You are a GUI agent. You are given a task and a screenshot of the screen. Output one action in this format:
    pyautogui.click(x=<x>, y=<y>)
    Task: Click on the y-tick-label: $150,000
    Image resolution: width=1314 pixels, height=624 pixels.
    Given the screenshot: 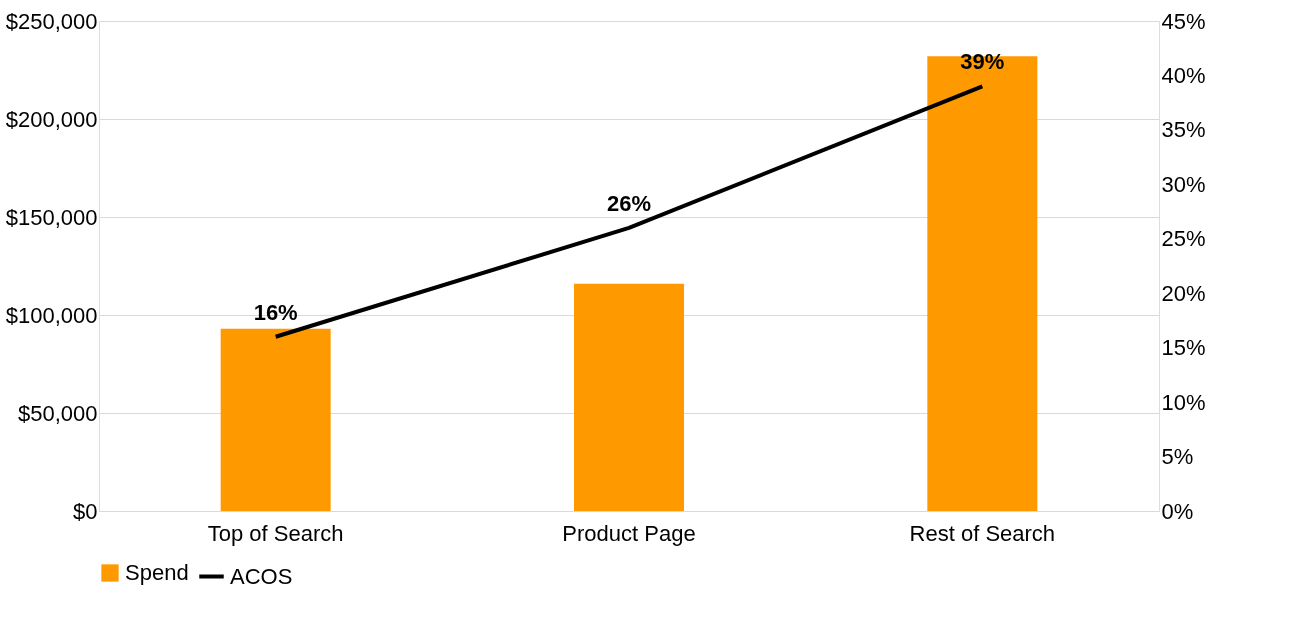 What is the action you would take?
    pyautogui.click(x=51, y=217)
    